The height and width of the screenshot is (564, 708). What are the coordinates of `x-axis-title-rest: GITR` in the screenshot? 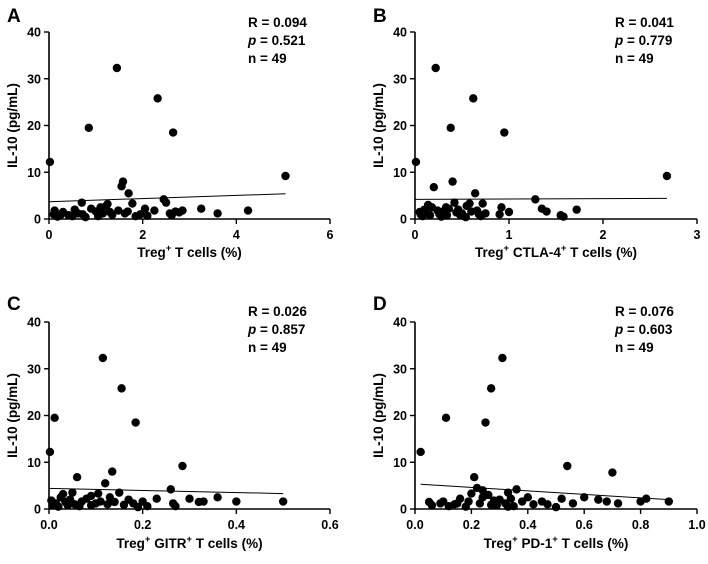 It's located at (168, 543).